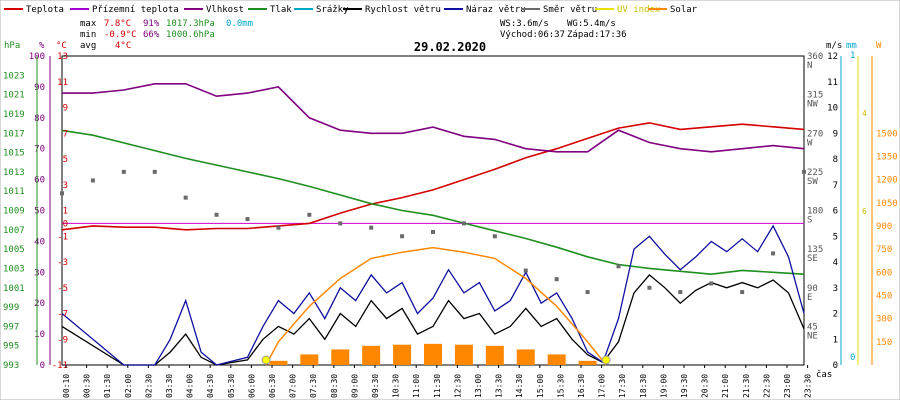  Describe the element at coordinates (14, 154) in the screenshot. I see `pressure-tick: 1015` at that location.